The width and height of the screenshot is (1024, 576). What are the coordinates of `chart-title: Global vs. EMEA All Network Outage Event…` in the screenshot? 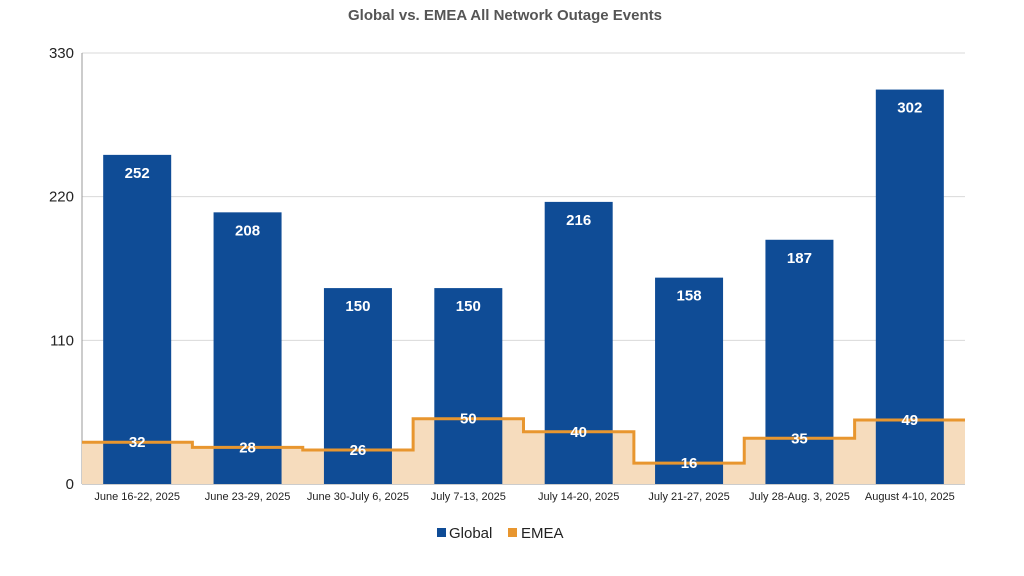 It's located at (505, 15).